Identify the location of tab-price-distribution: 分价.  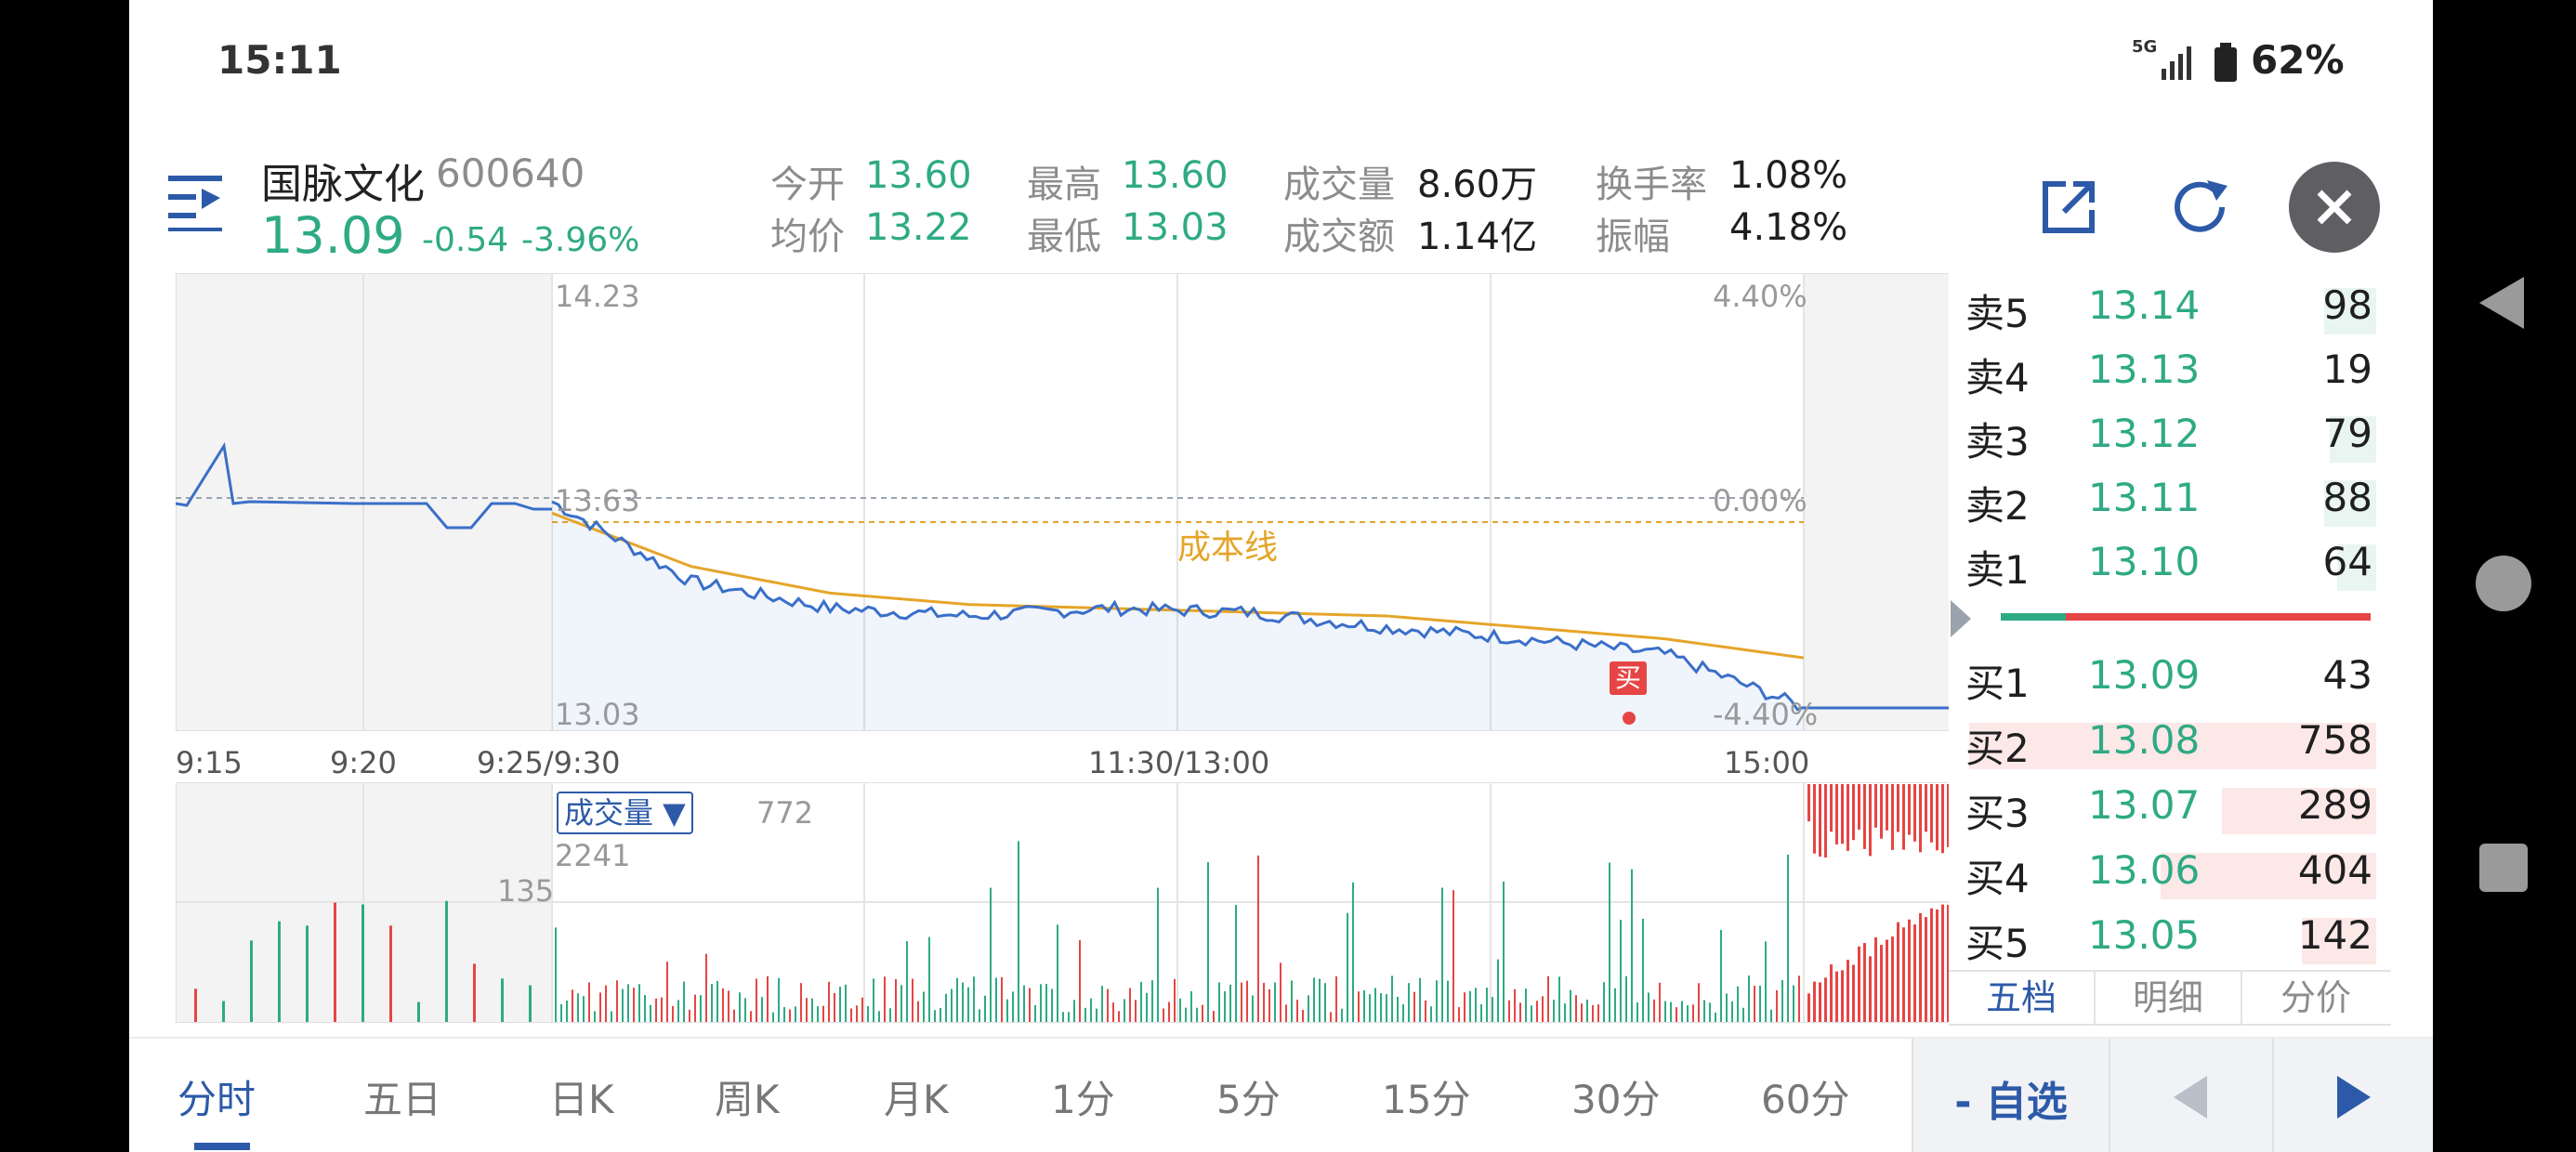
(2315, 997).